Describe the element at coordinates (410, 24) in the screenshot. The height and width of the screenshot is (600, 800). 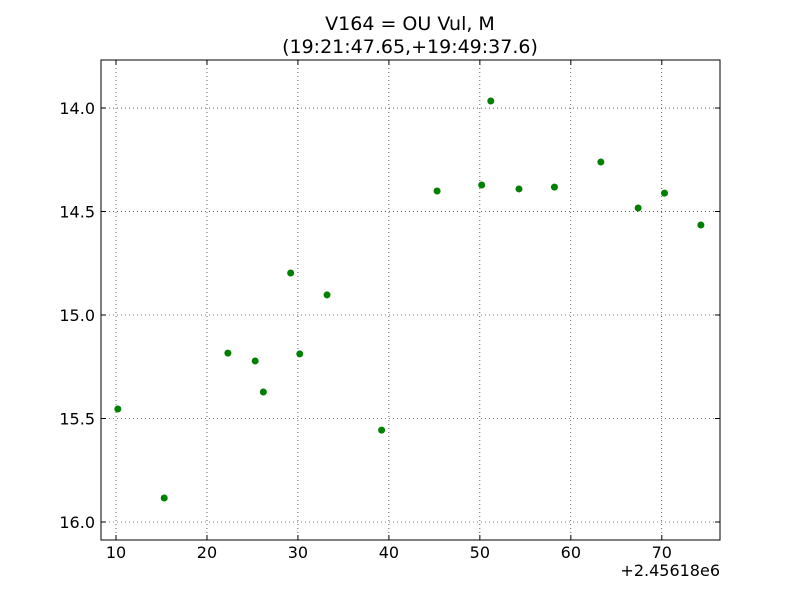
I see `chart-title: V164 = OU Vul, M` at that location.